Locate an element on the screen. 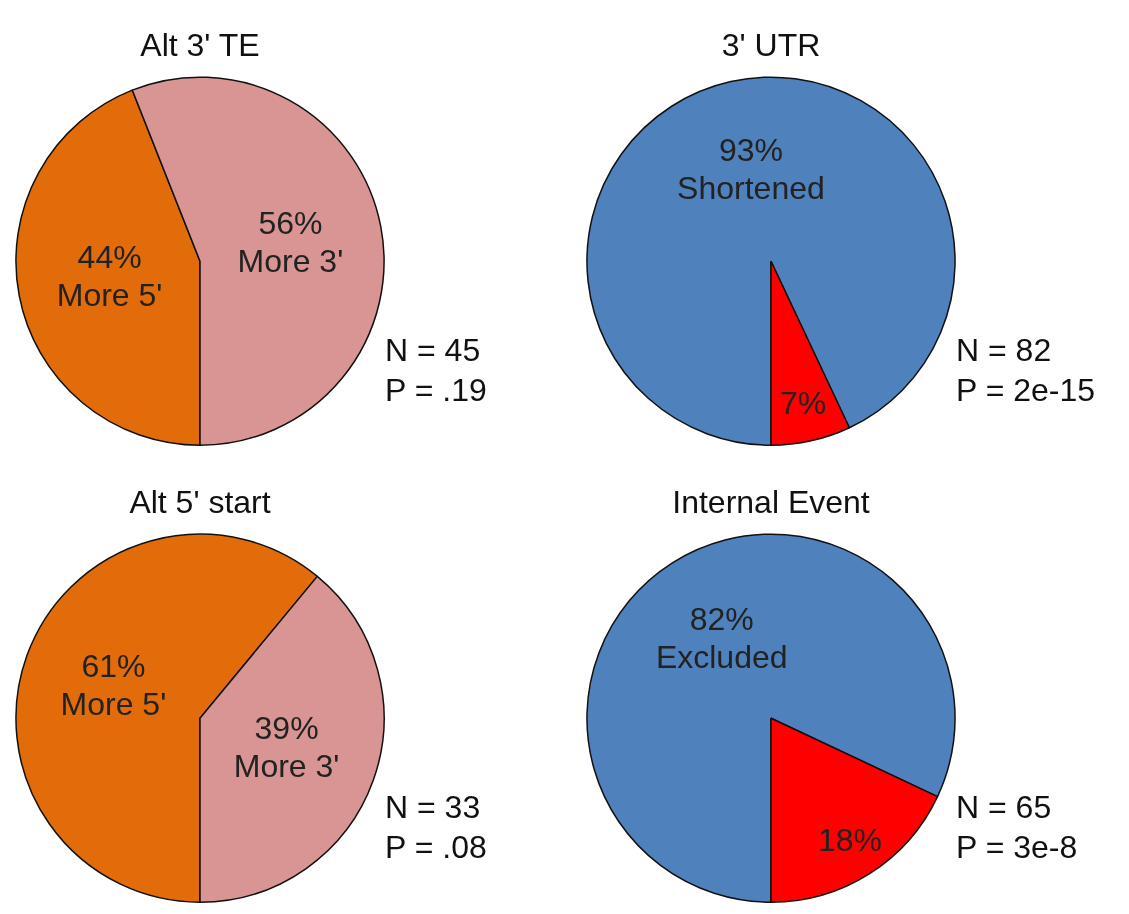 This screenshot has height=914, width=1129. text: P = .08 is located at coordinates (436, 847).